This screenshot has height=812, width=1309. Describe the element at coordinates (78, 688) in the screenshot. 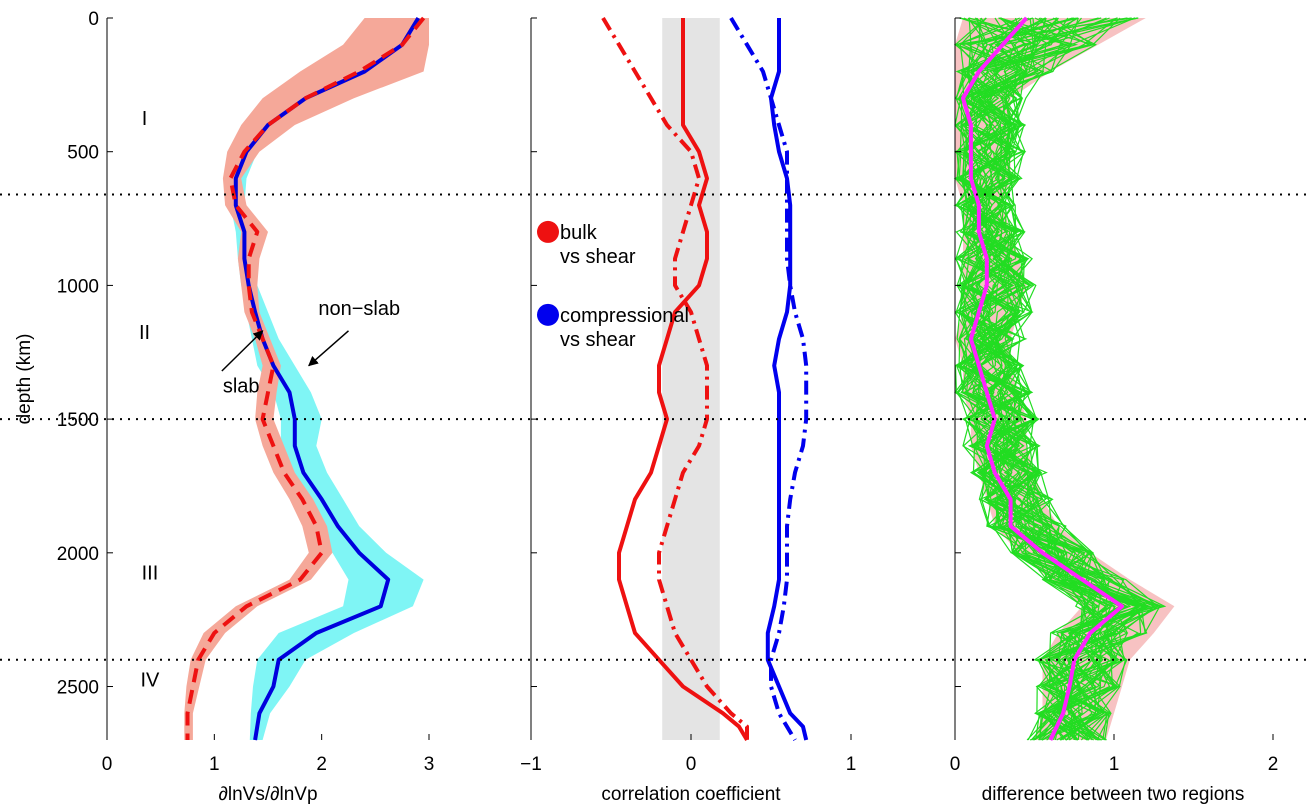

I see `y-tick-label: 2500` at that location.